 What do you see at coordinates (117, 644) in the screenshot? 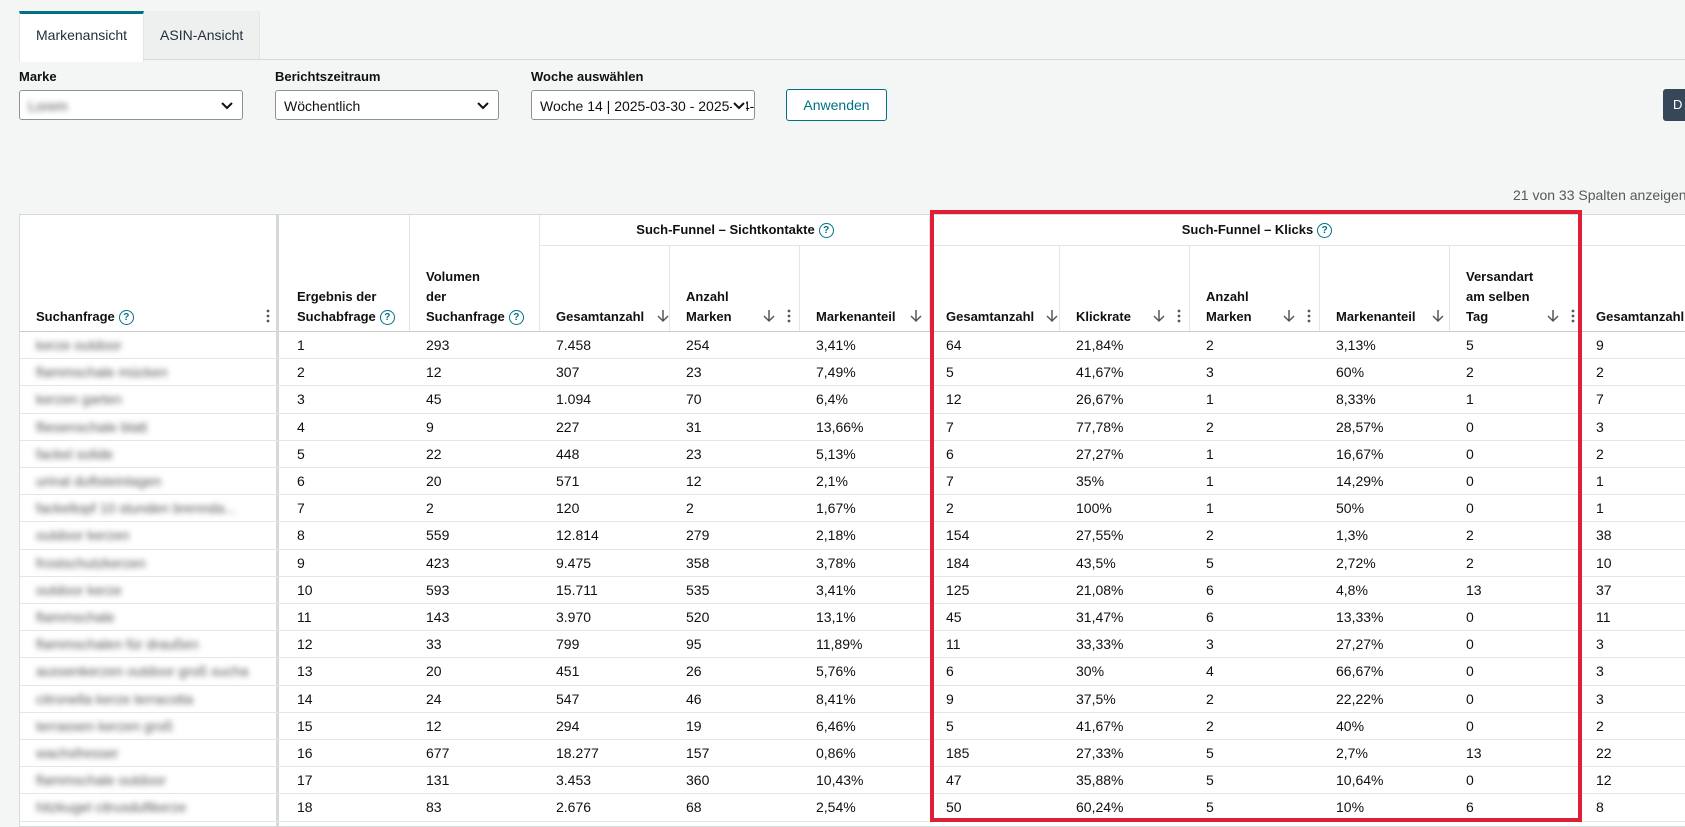
I see `cell-query: flammschalen für draußen` at bounding box center [117, 644].